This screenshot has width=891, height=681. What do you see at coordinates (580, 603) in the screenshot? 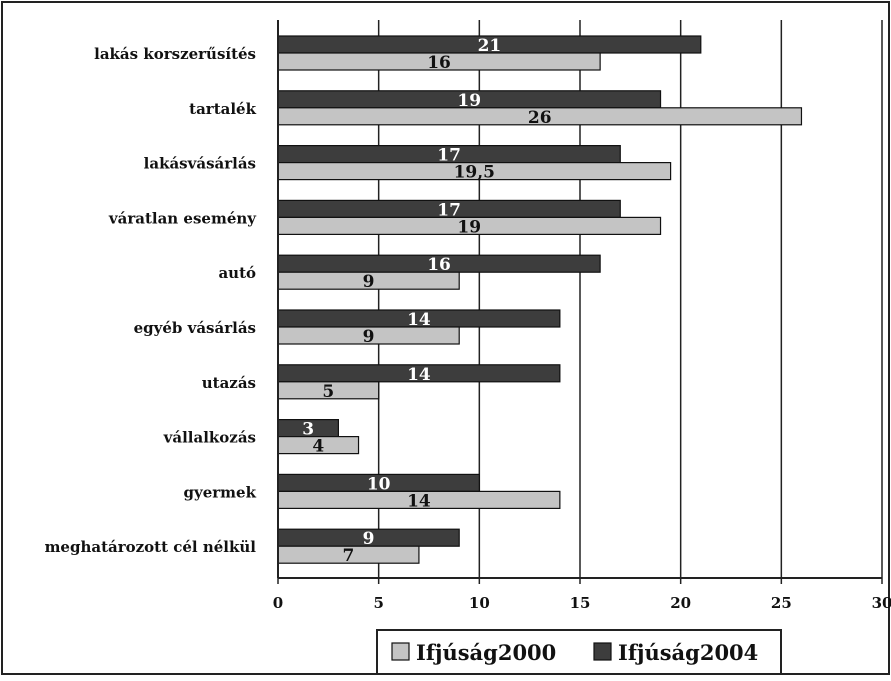
I see `x-tick-label-15: 15` at bounding box center [580, 603].